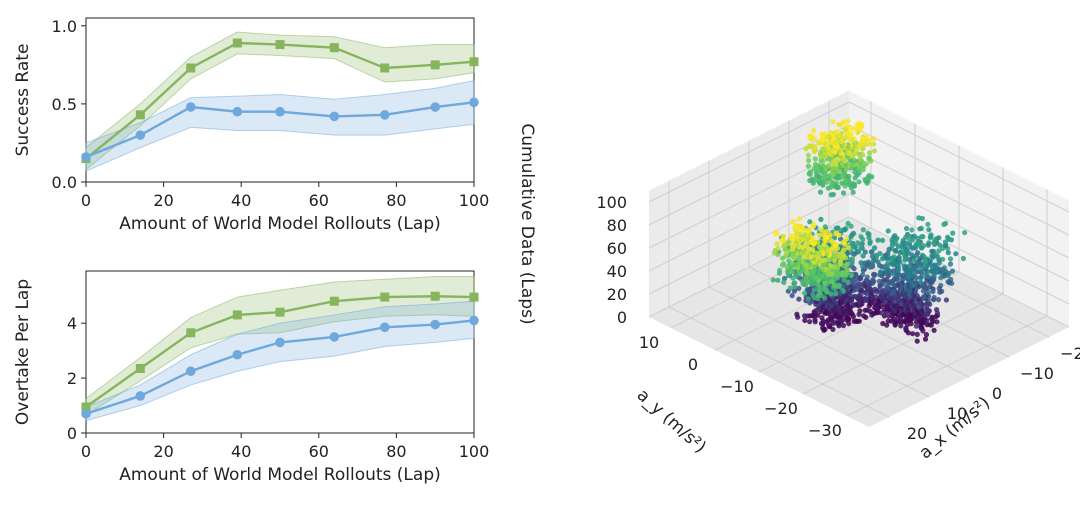  What do you see at coordinates (280, 361) in the screenshot?
I see `series-1-confidence-band` at bounding box center [280, 361].